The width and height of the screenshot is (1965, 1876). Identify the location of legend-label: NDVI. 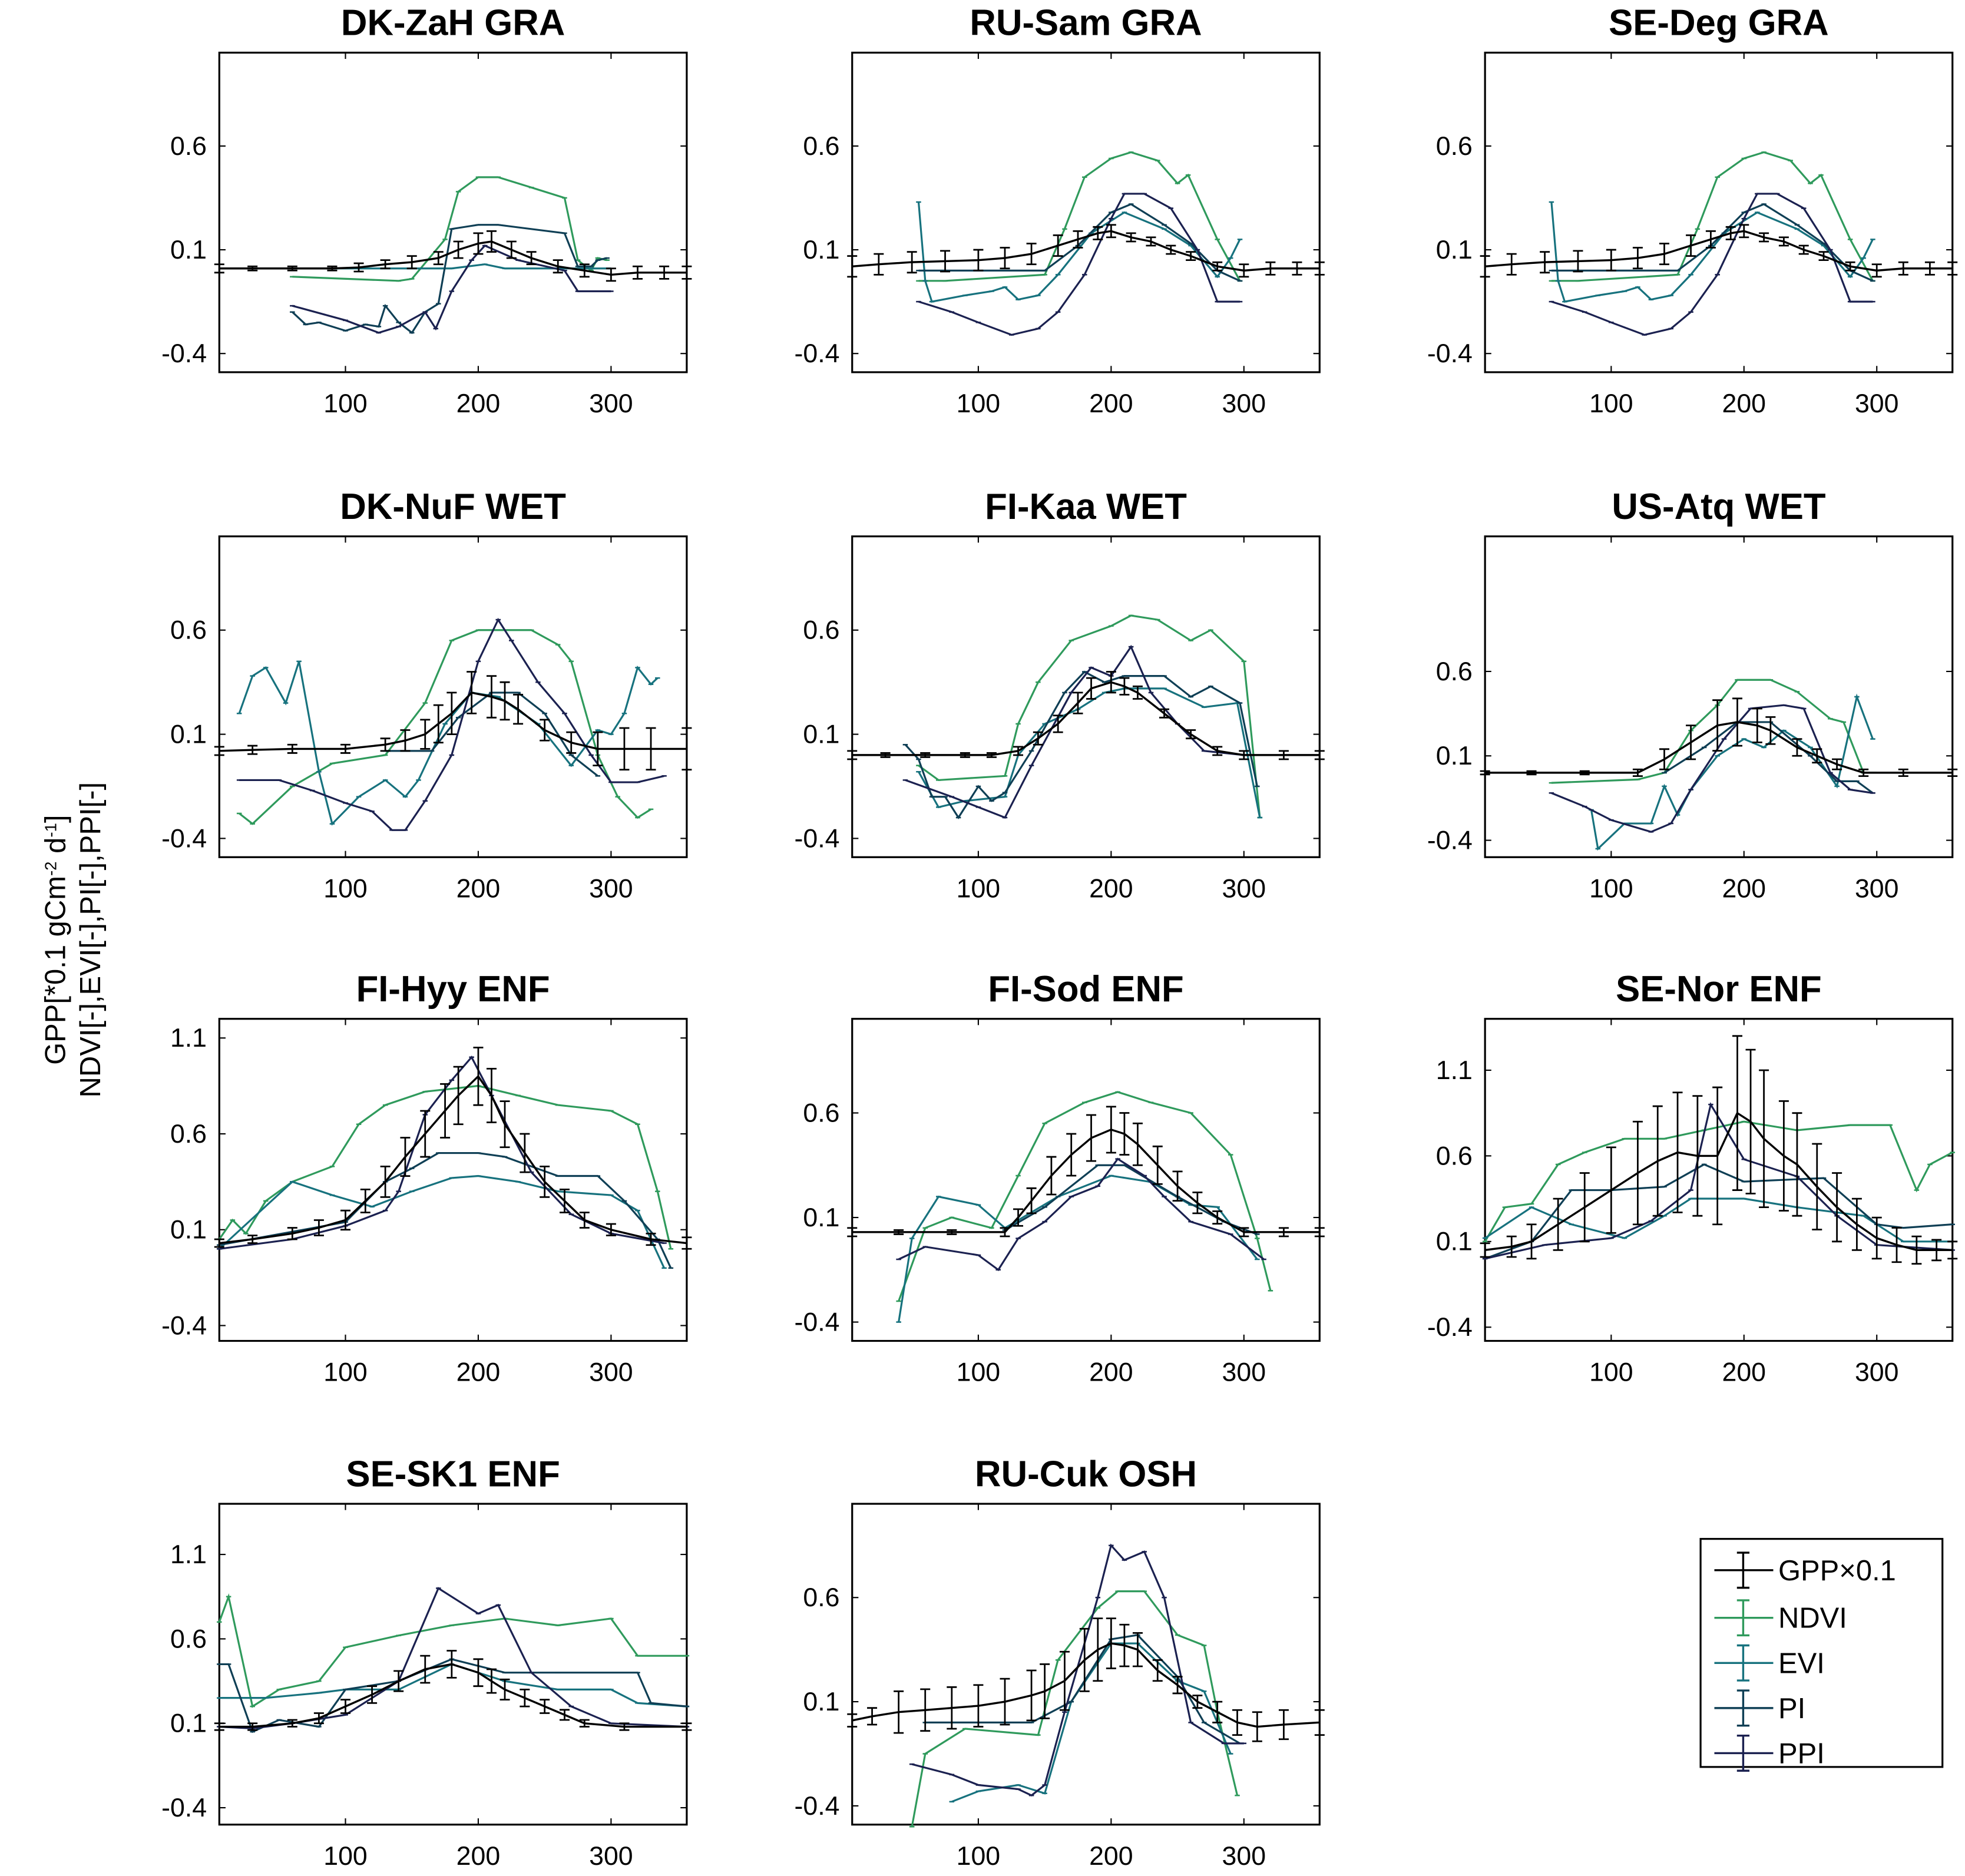
(1812, 1619).